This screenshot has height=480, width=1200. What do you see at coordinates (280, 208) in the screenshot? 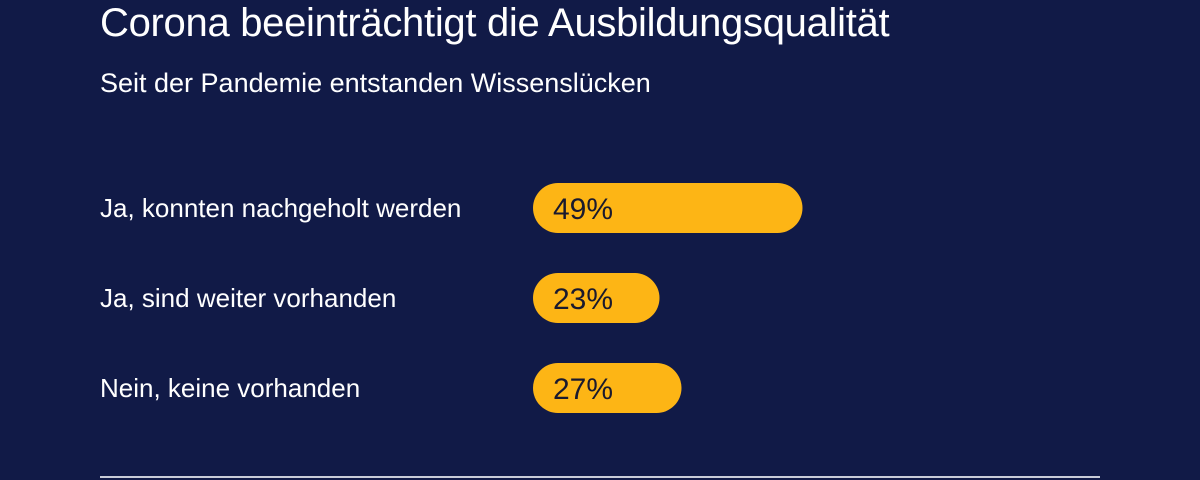
I see `category-label: Ja, konnten nachgeholt werden` at bounding box center [280, 208].